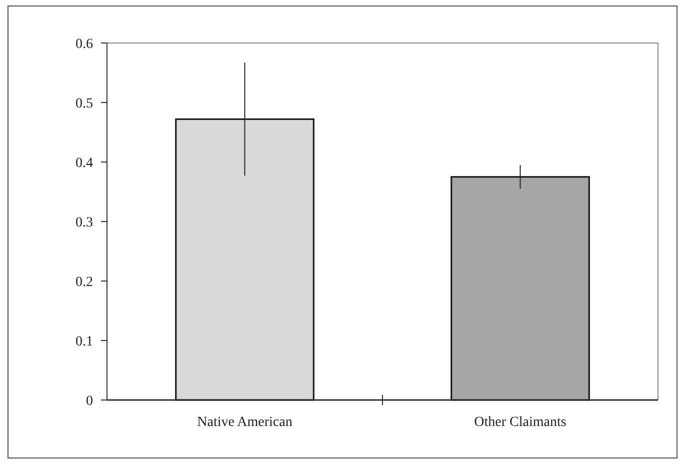 The width and height of the screenshot is (683, 466). Describe the element at coordinates (84, 222) in the screenshot. I see `y-tick-label: 0.3` at that location.